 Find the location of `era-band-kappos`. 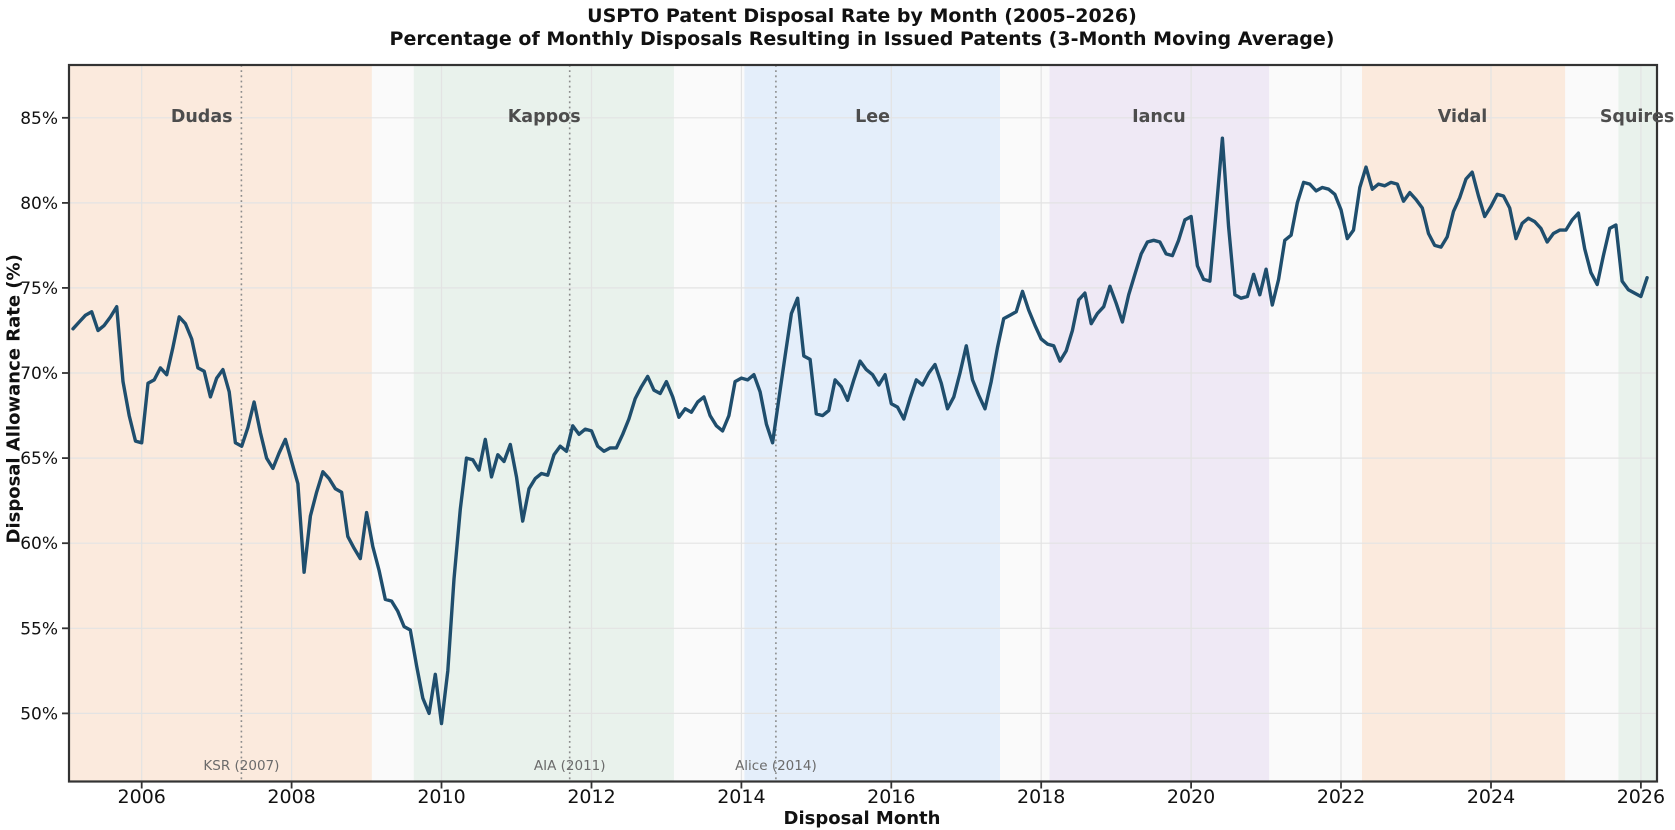

era-band-kappos is located at coordinates (543, 423).